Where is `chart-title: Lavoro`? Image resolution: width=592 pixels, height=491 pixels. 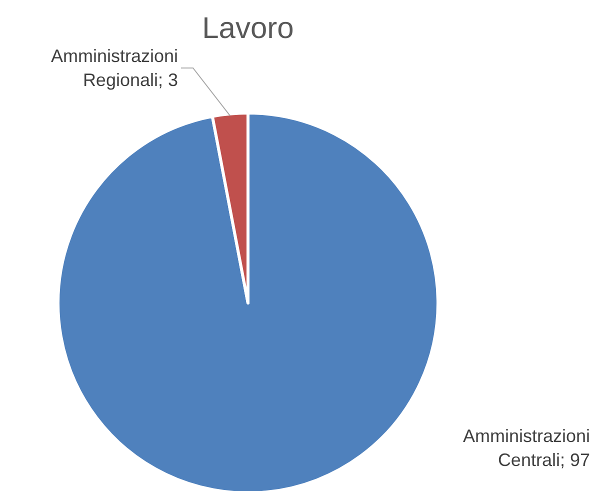
chart-title: Lavoro is located at coordinates (248, 28).